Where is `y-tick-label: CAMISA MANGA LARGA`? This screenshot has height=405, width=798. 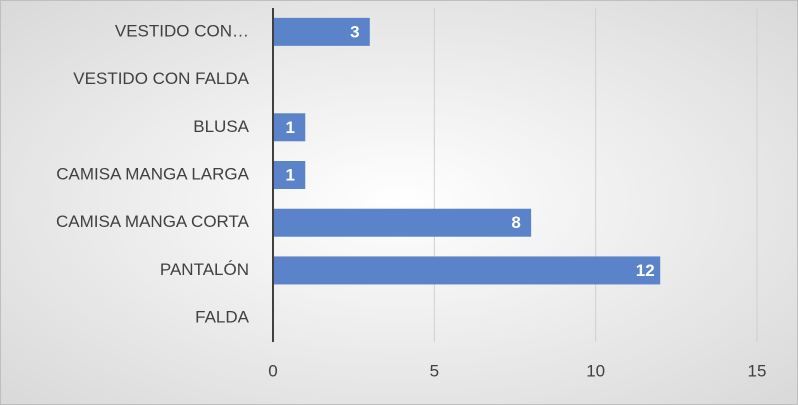
y-tick-label: CAMISA MANGA LARGA is located at coordinates (152, 173).